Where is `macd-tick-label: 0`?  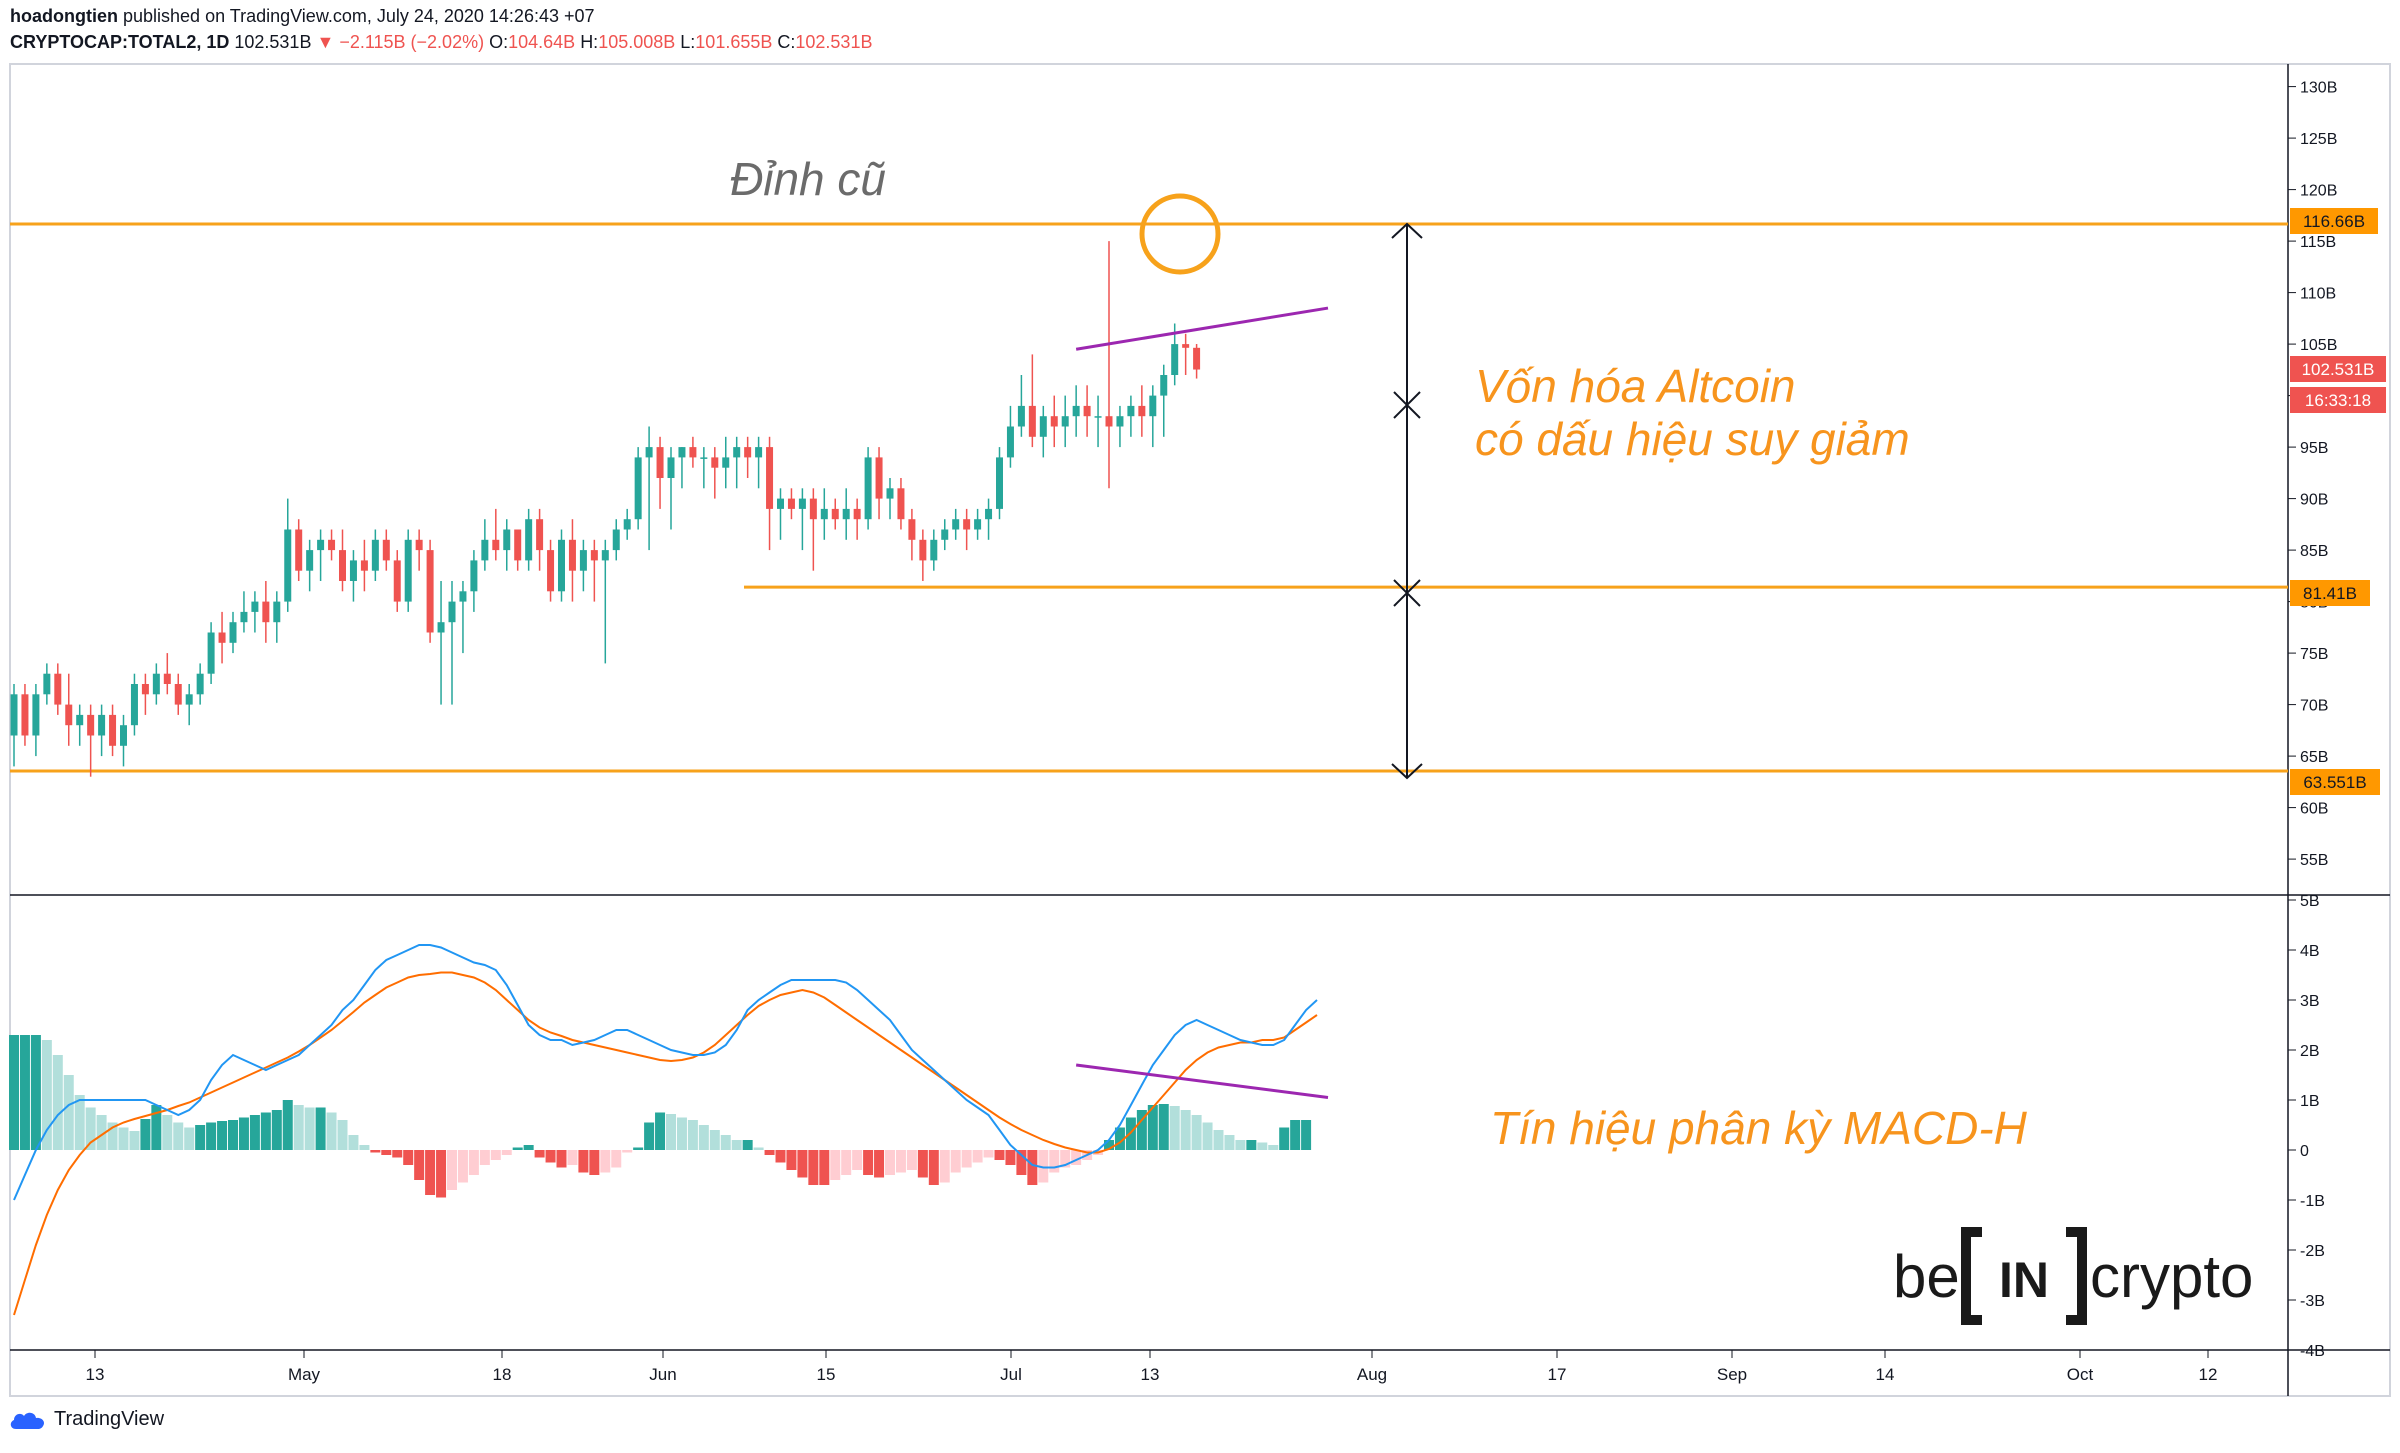 macd-tick-label: 0 is located at coordinates (2304, 1151).